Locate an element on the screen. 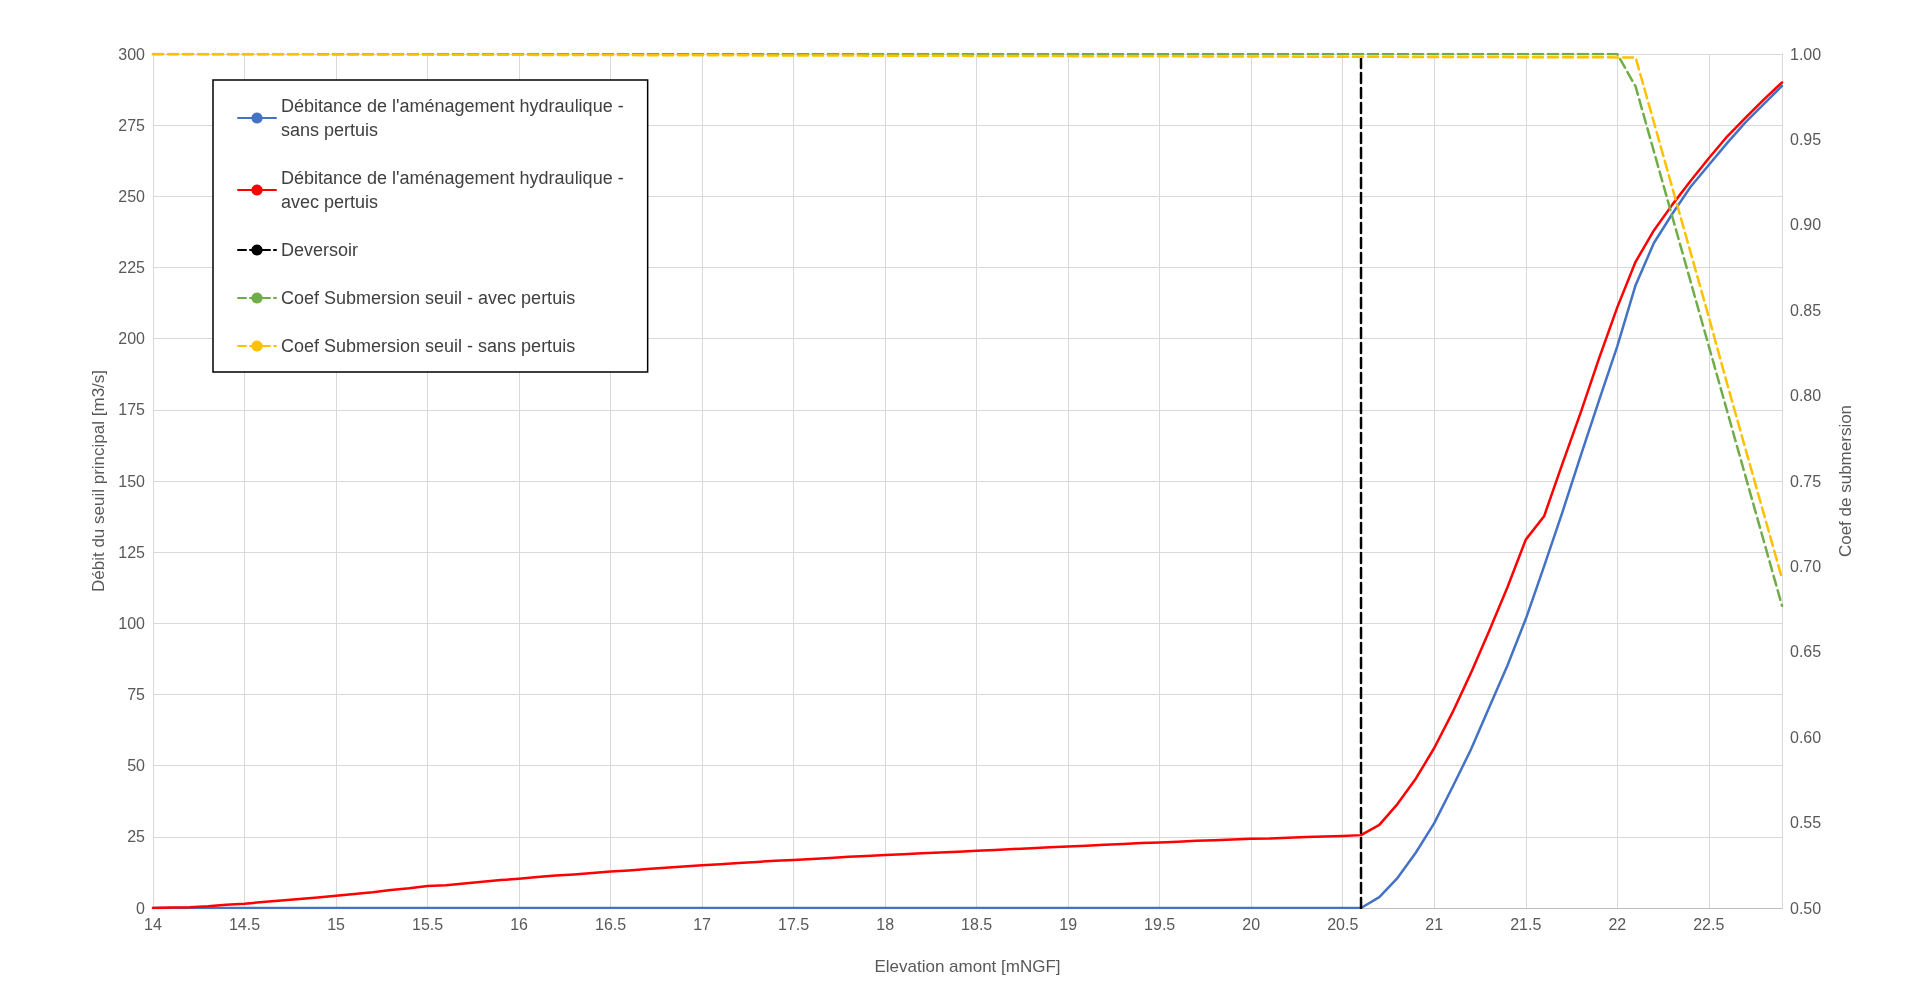  y-tick-label: 25 is located at coordinates (136, 837).